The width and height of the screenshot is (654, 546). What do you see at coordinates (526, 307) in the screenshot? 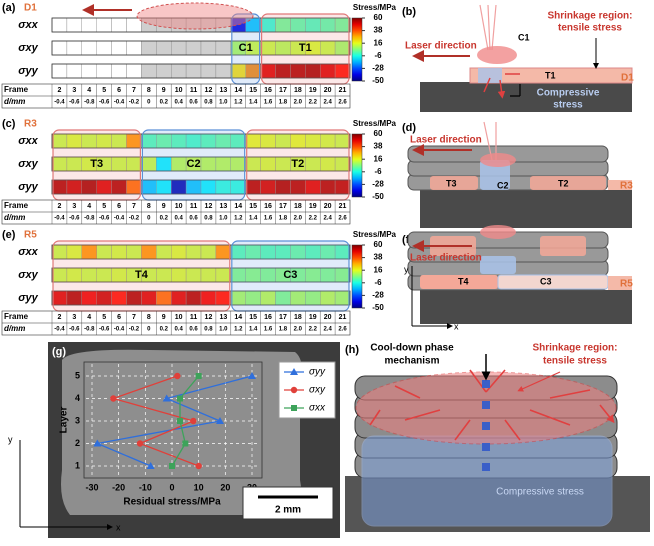
I see `substrate` at bounding box center [526, 307].